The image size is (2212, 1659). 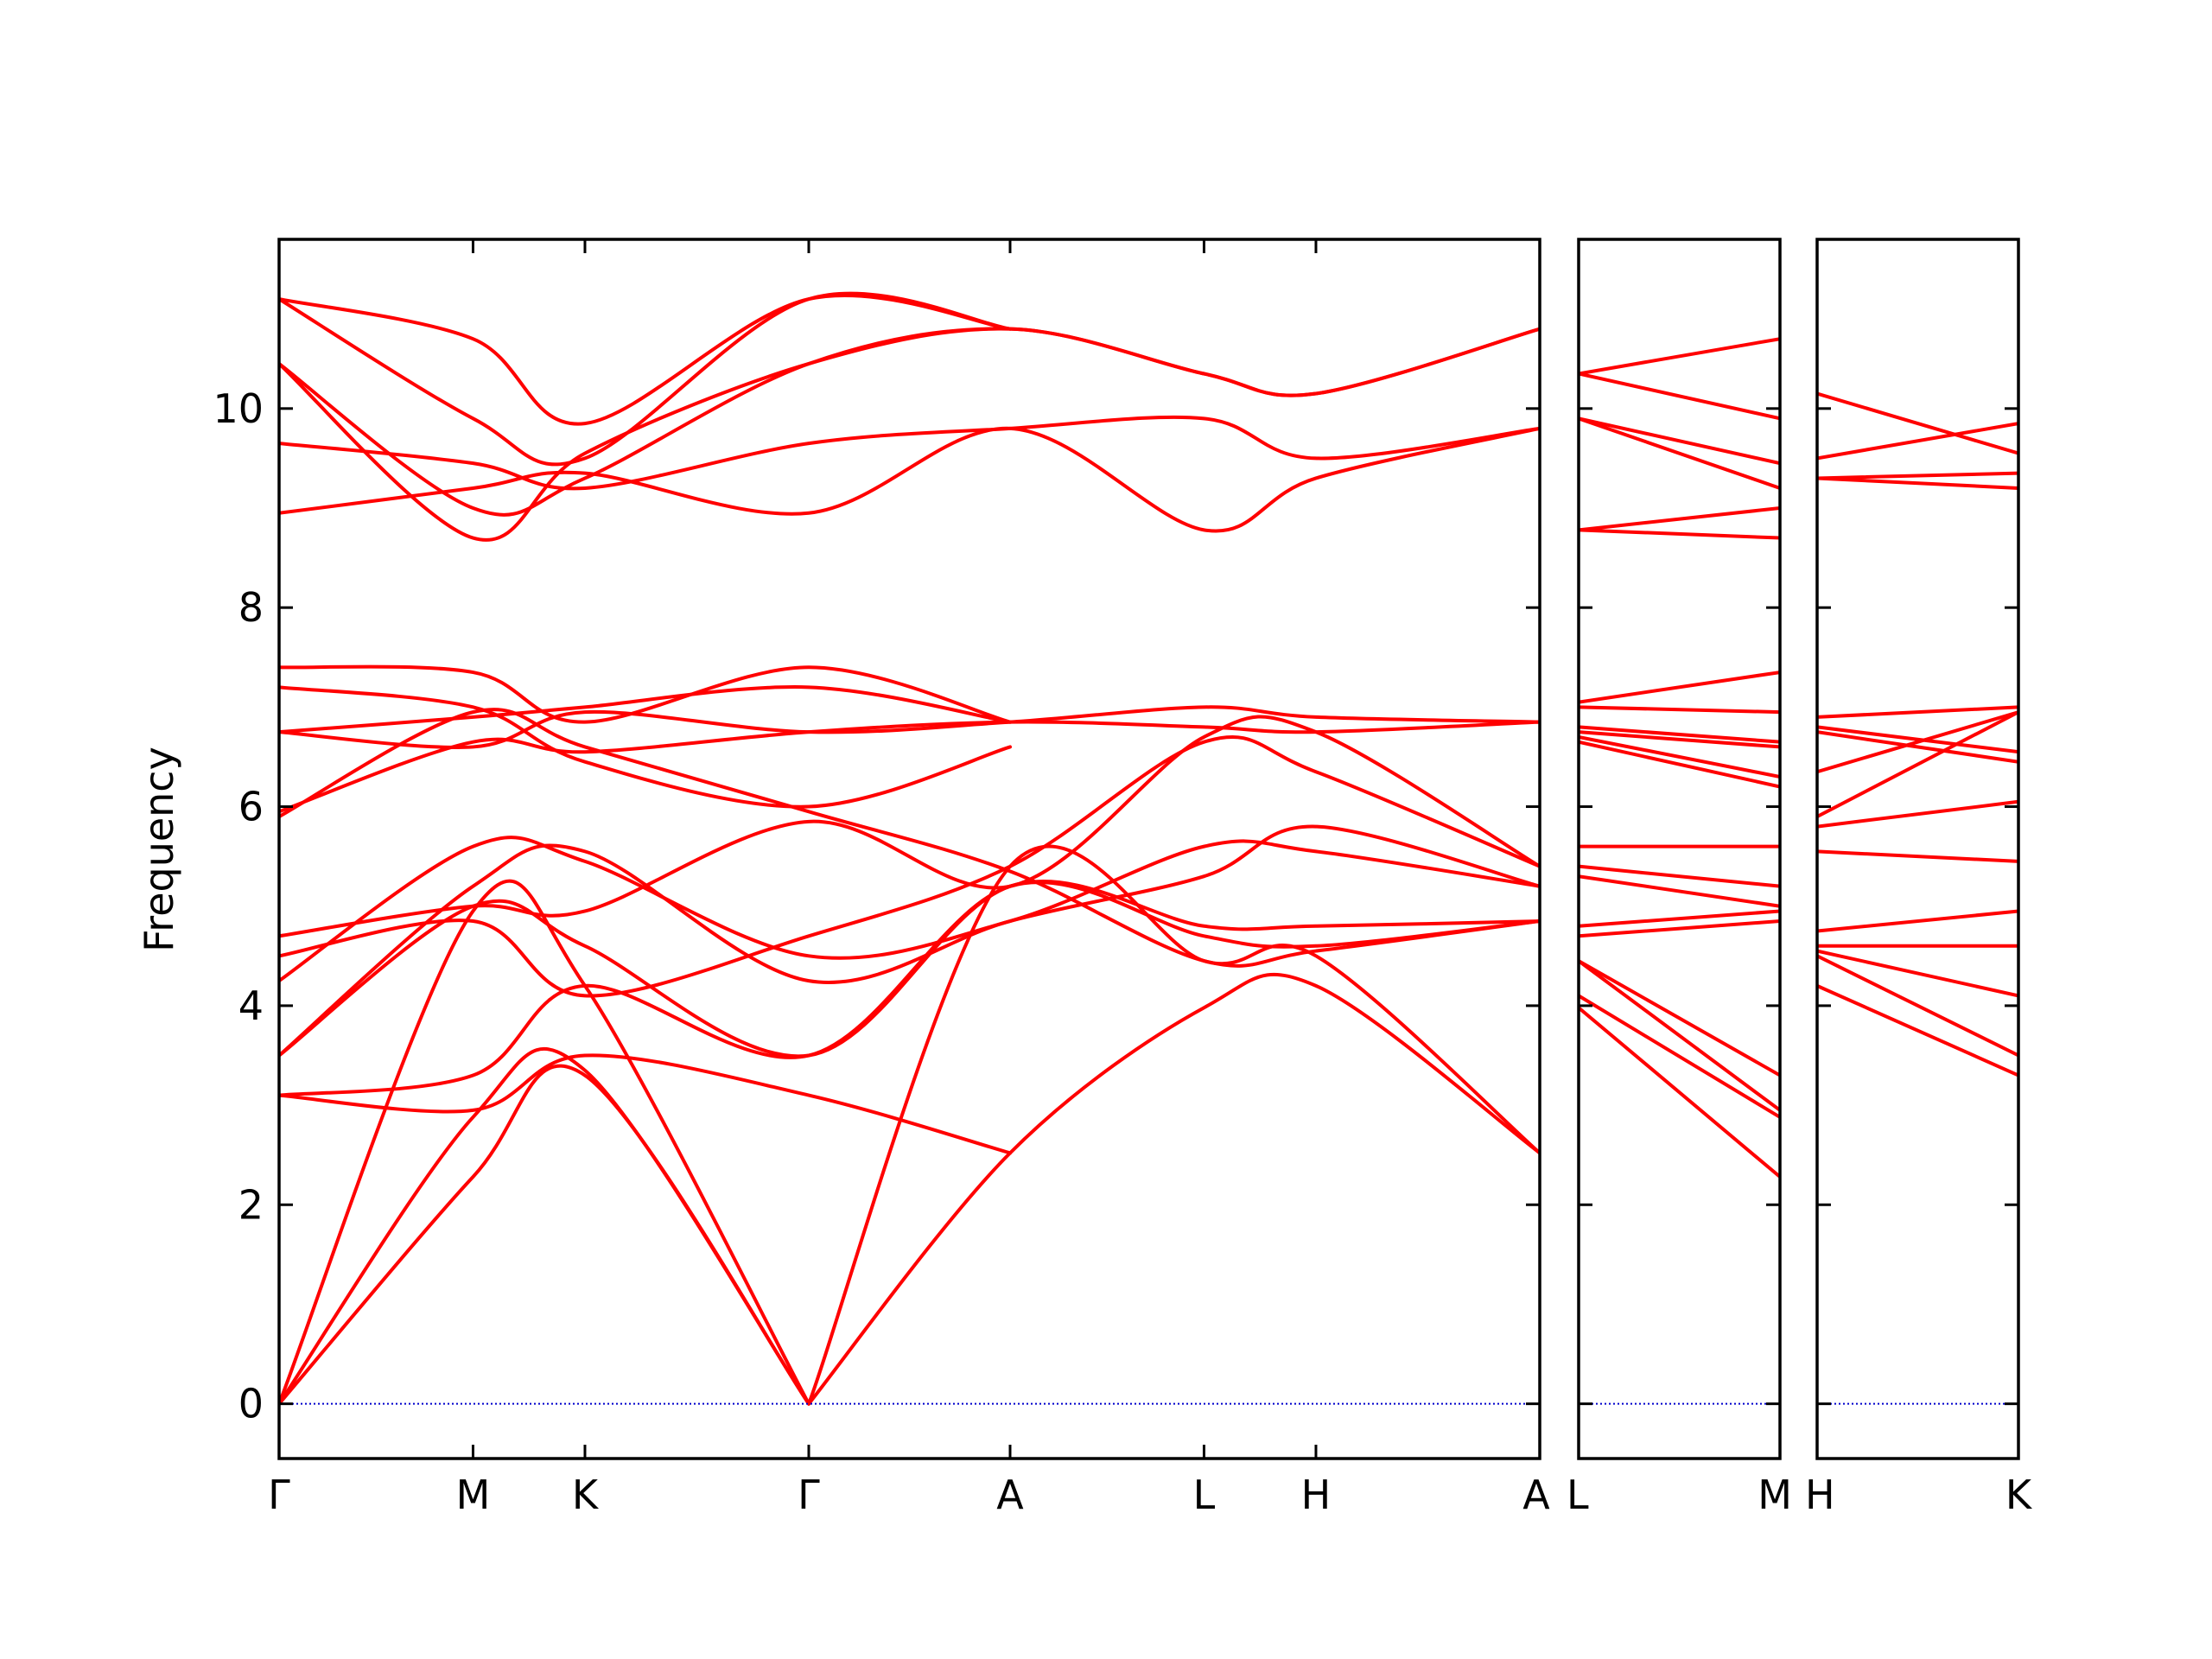 What do you see at coordinates (279, 1494) in the screenshot?
I see `xtick-label-main-0: Γ` at bounding box center [279, 1494].